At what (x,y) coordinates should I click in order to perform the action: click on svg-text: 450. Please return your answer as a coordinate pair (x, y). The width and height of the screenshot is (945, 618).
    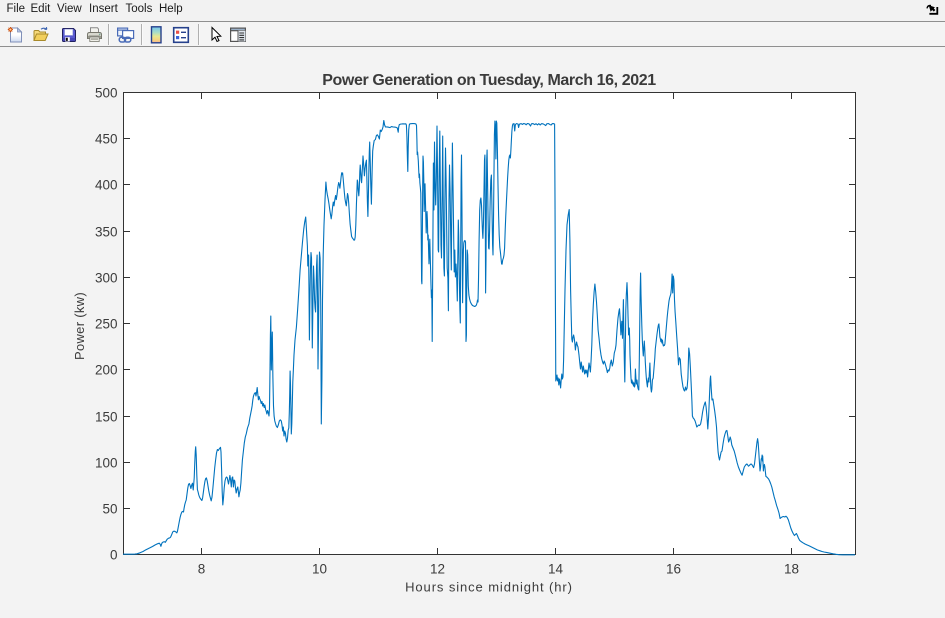
    Looking at the image, I should click on (106, 138).